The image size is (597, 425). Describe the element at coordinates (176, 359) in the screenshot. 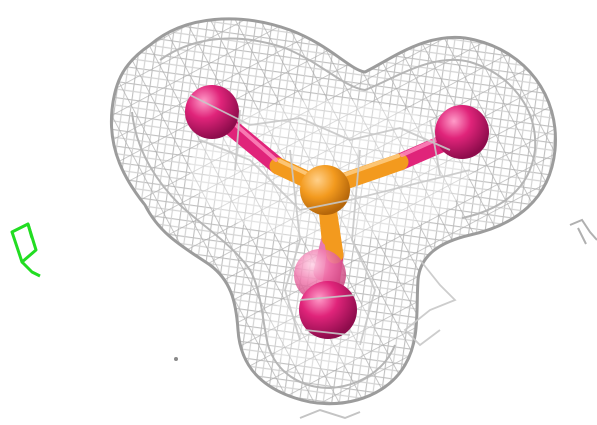

I see `speck` at that location.